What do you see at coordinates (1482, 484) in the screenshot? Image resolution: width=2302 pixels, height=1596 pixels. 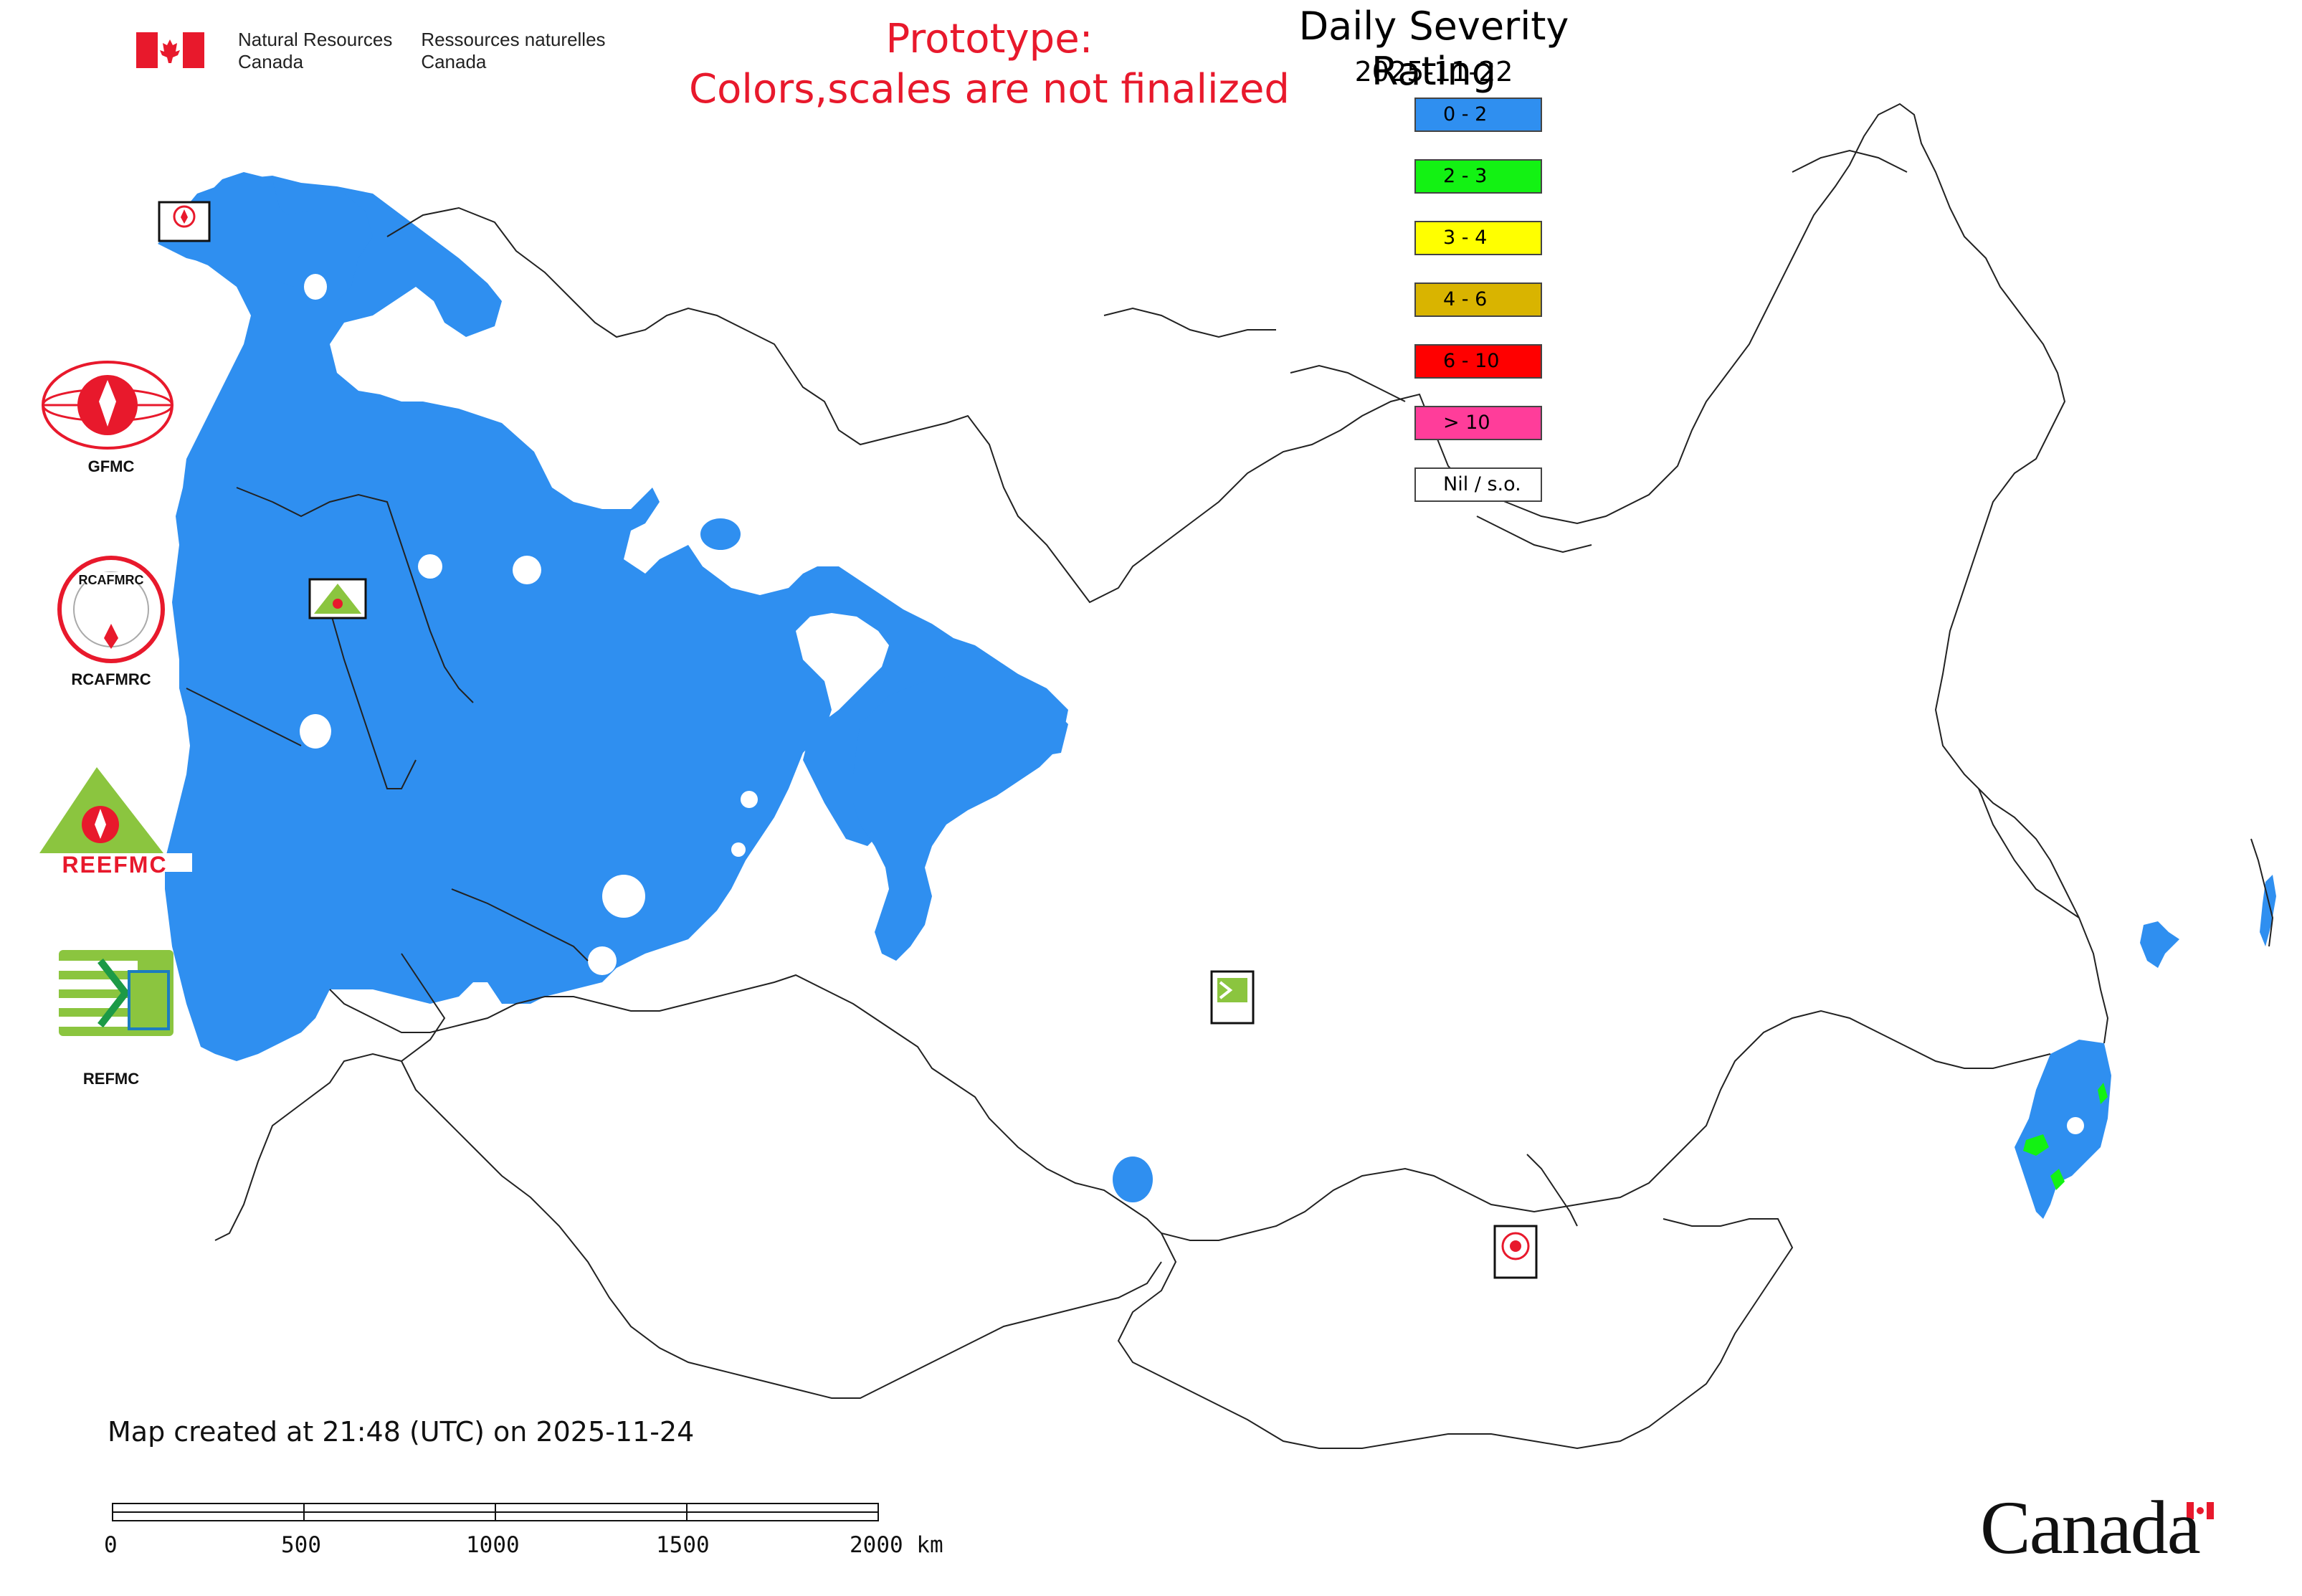 I see `legend-item-label: Nil / s.o.` at bounding box center [1482, 484].